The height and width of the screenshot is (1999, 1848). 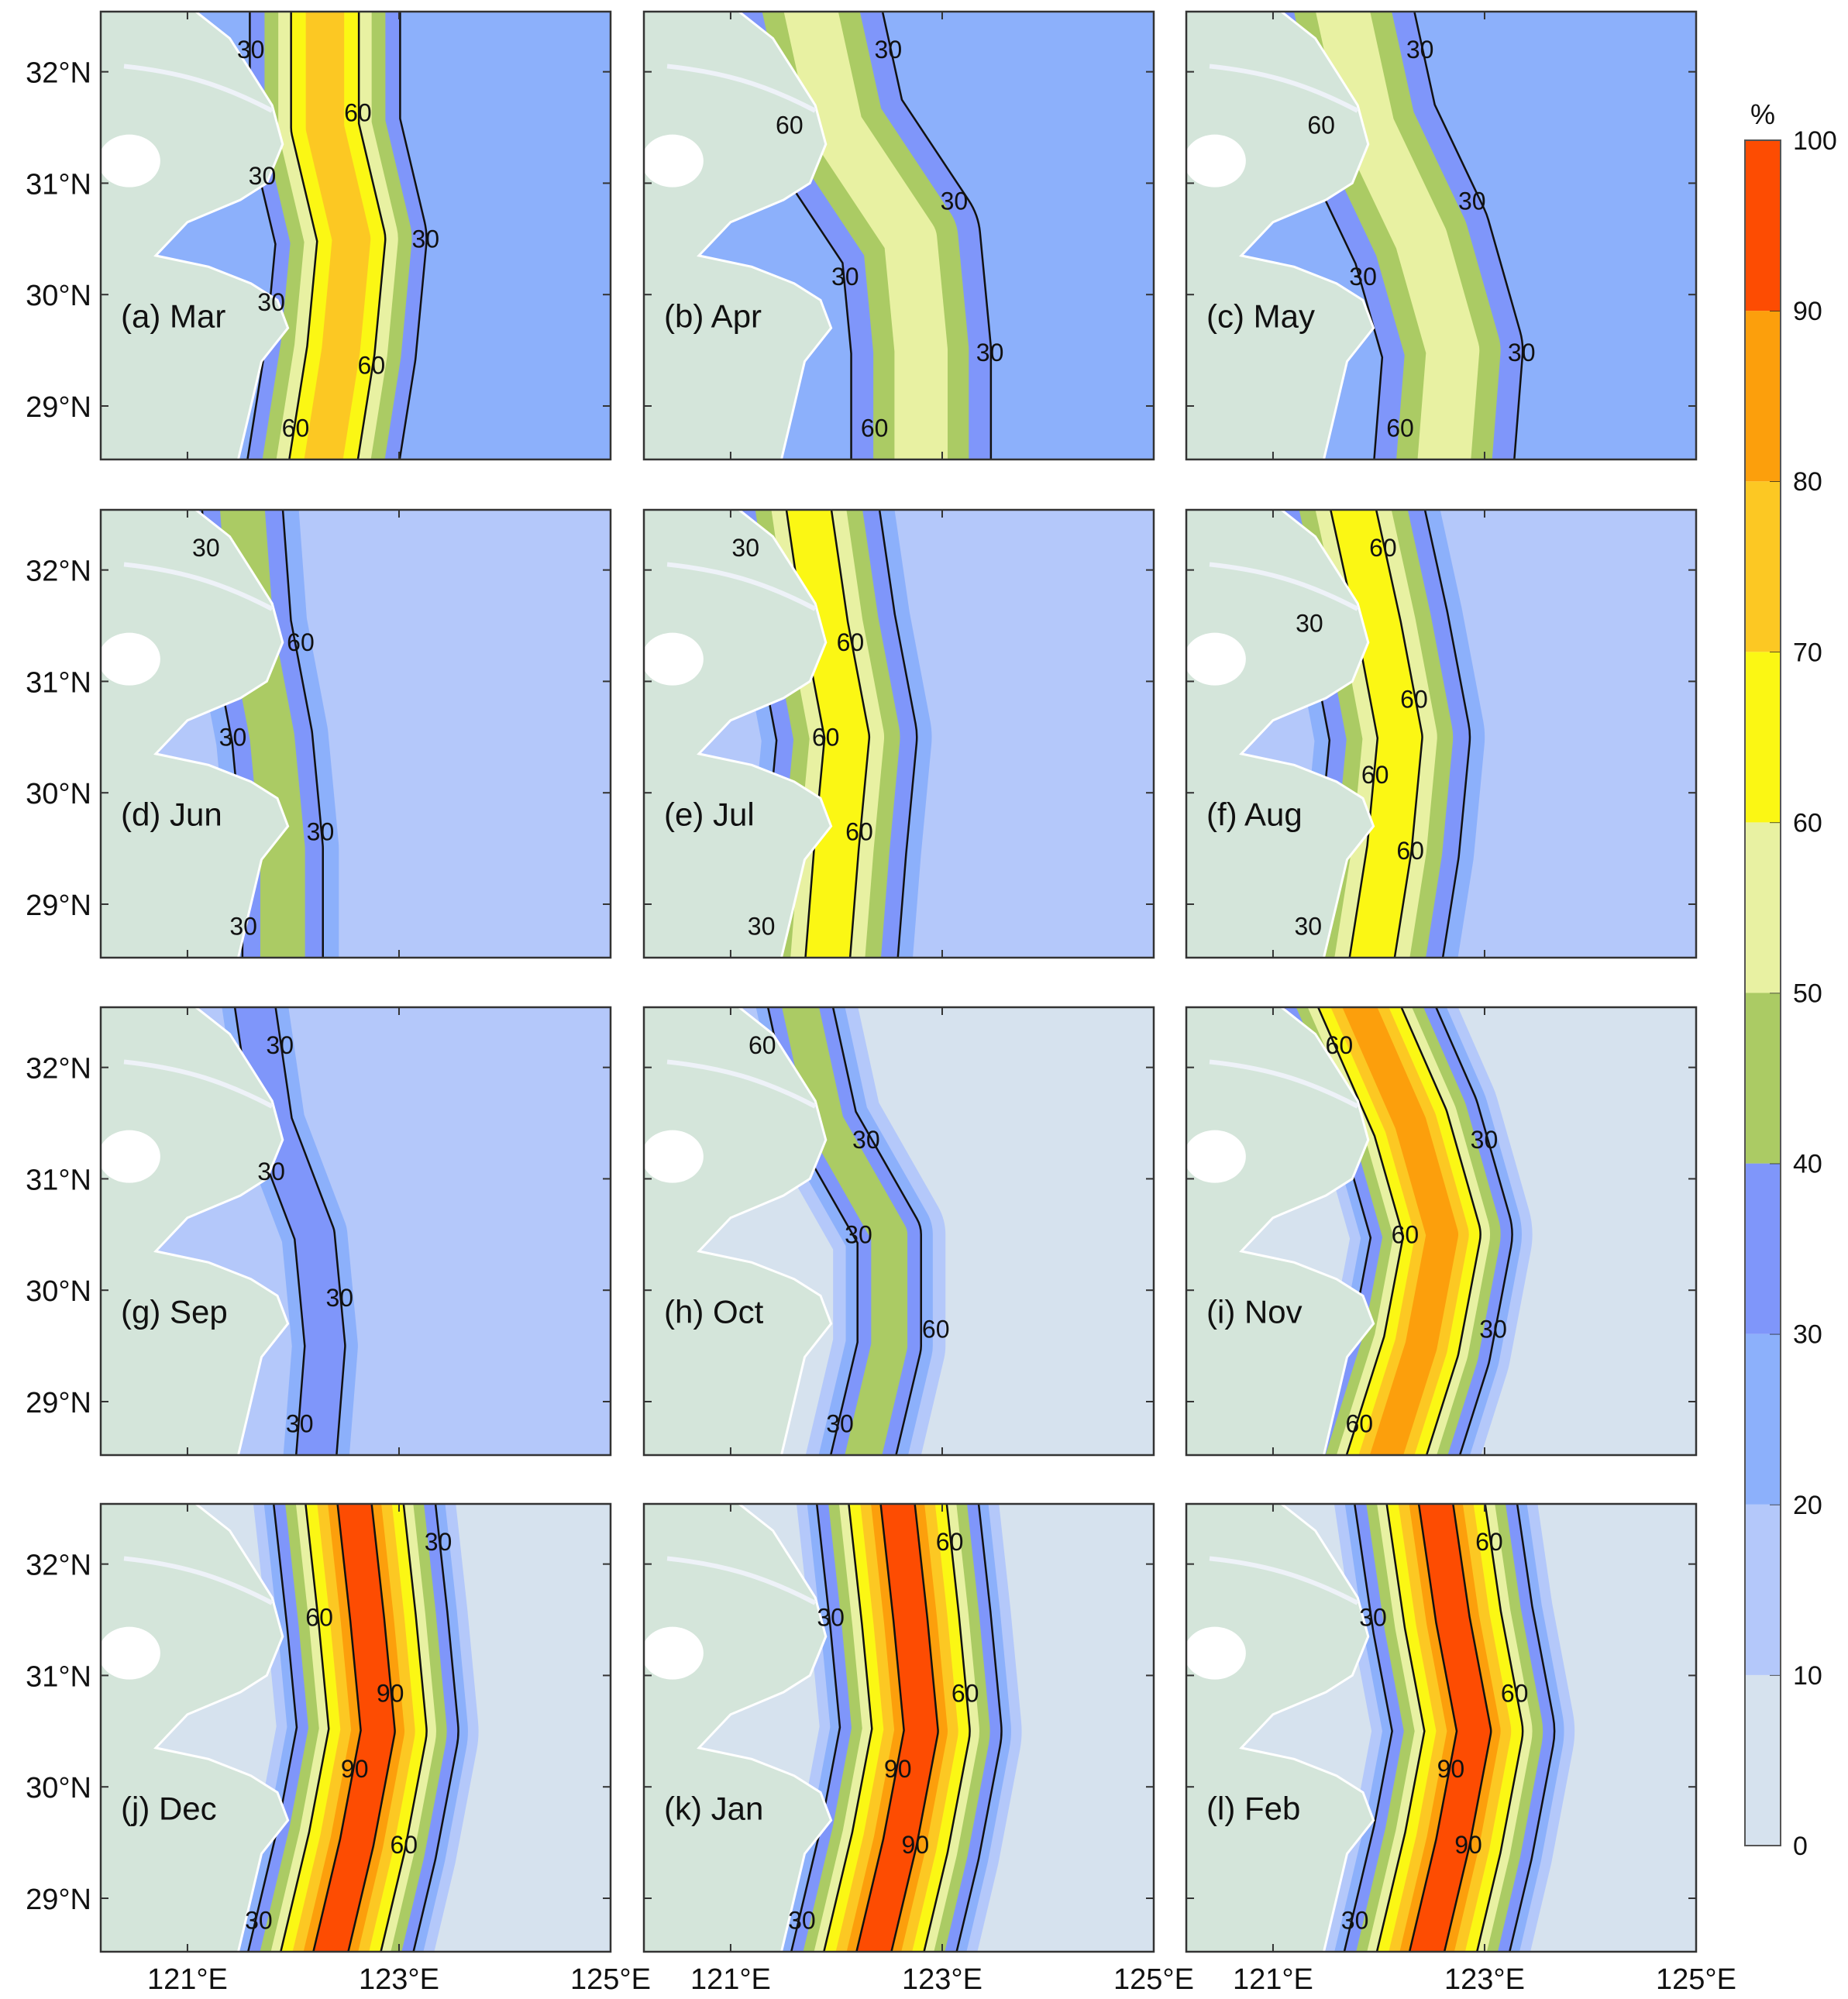 I want to click on map-content: 30 30 30 30, so click(x=356, y=1231).